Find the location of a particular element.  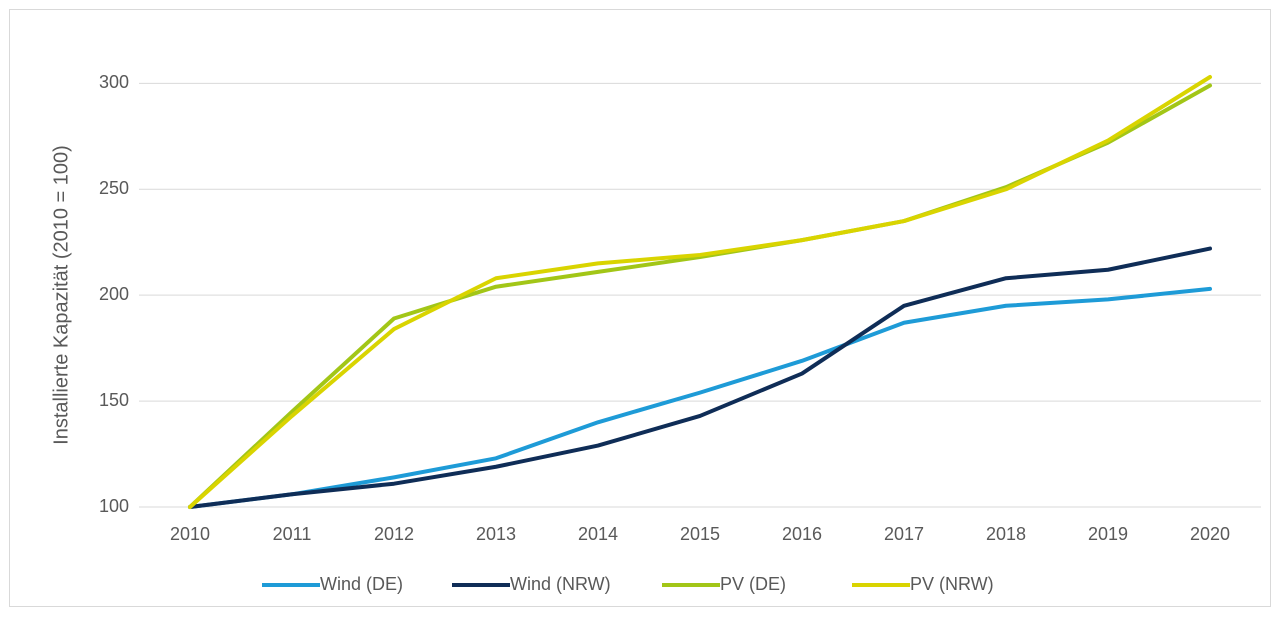

x-tick-label: 2010 is located at coordinates (190, 534).